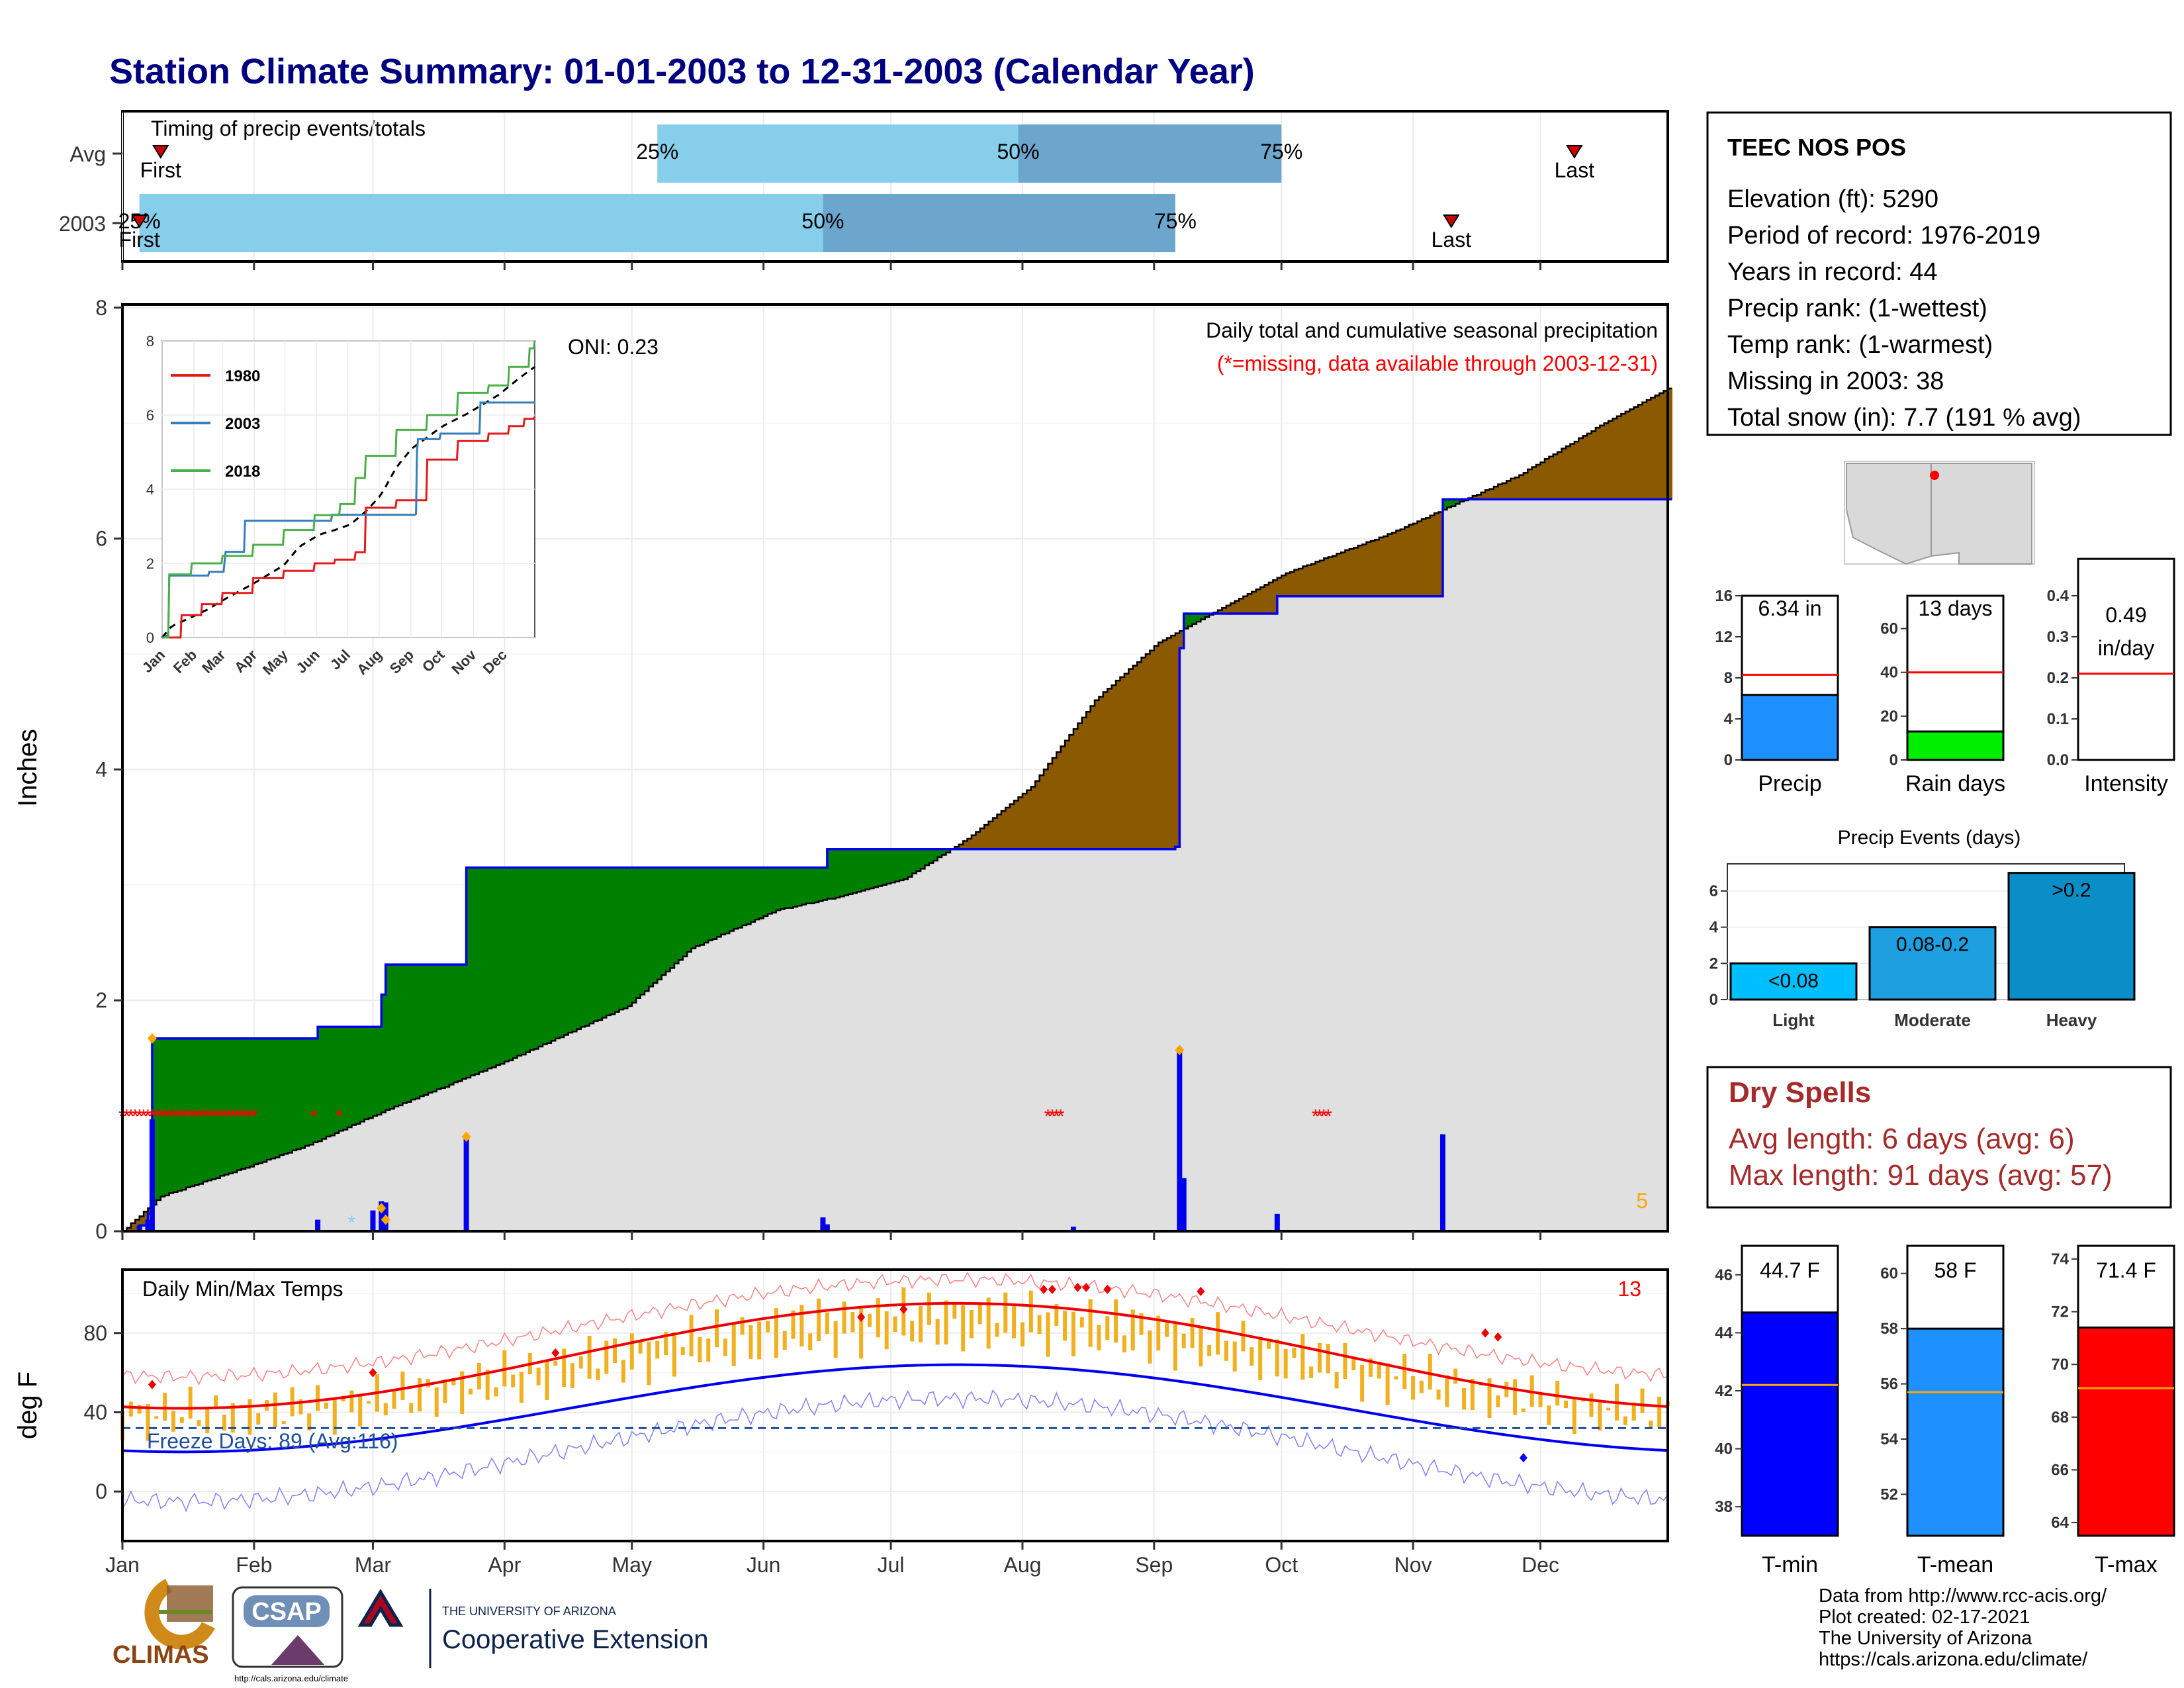 This screenshot has width=2184, height=1688. I want to click on record-low-marker, so click(1523, 1458).